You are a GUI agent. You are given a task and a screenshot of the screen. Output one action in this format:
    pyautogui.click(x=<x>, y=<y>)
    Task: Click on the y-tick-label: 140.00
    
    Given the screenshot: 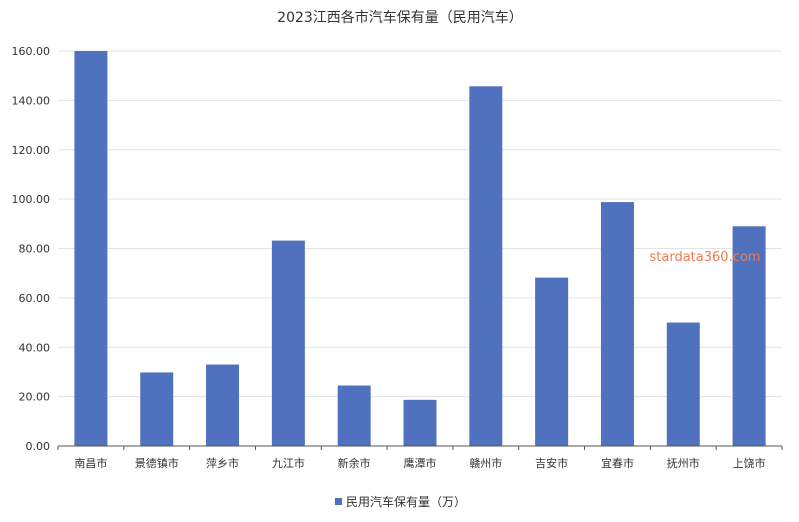 What is the action you would take?
    pyautogui.click(x=31, y=100)
    